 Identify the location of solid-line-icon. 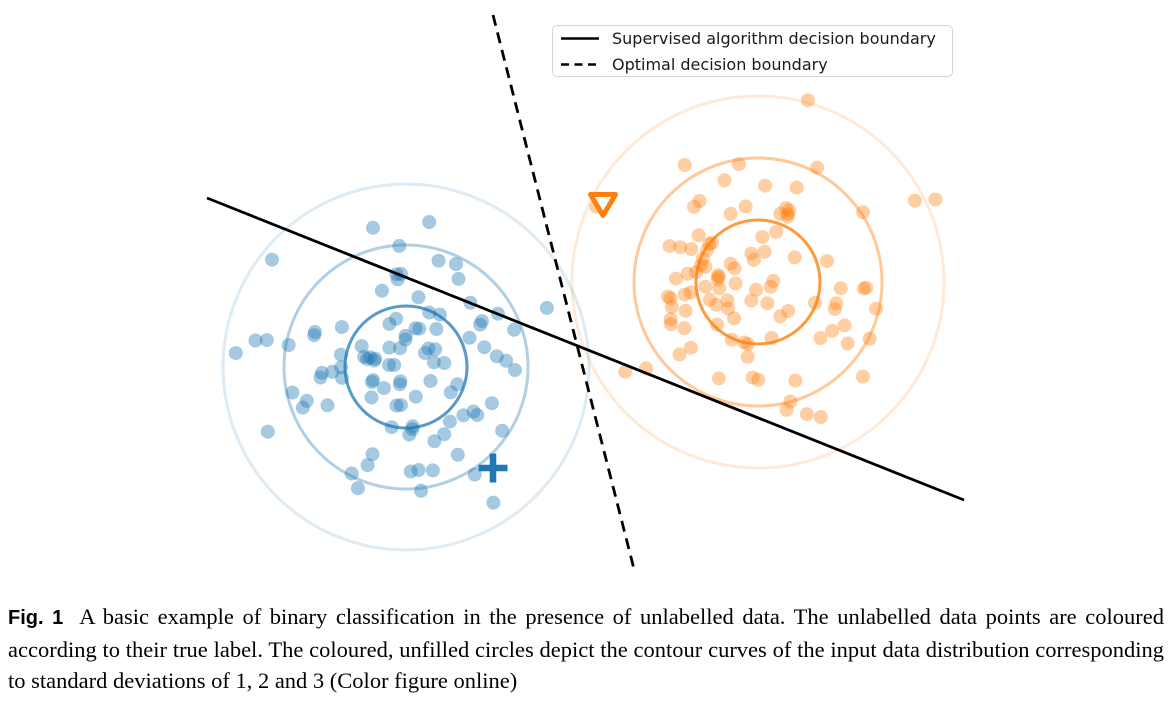
(580, 38).